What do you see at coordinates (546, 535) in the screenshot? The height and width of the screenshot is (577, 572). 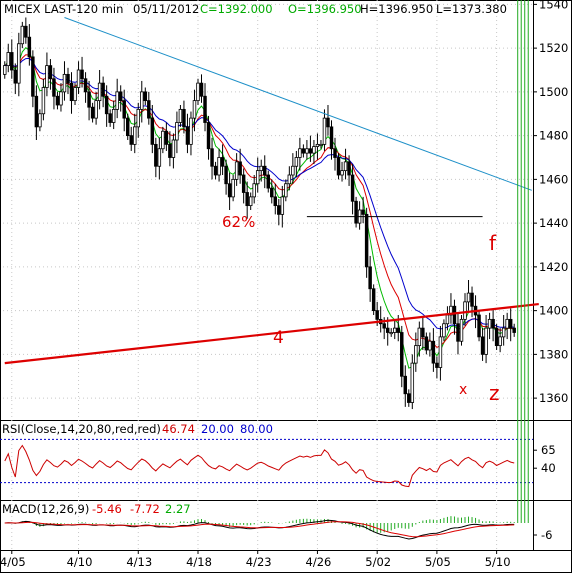 I see `macd-tick-label: -6` at bounding box center [546, 535].